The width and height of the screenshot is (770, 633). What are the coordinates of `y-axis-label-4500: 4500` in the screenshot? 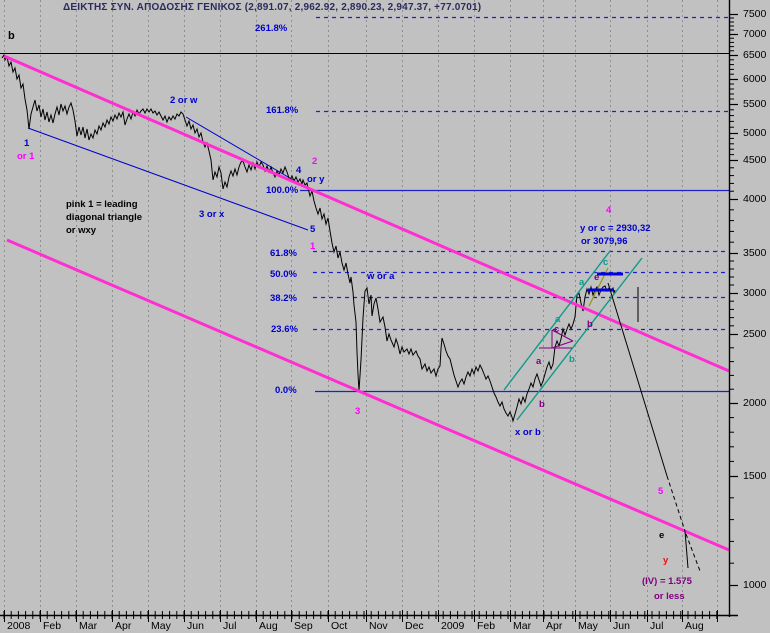 It's located at (755, 160).